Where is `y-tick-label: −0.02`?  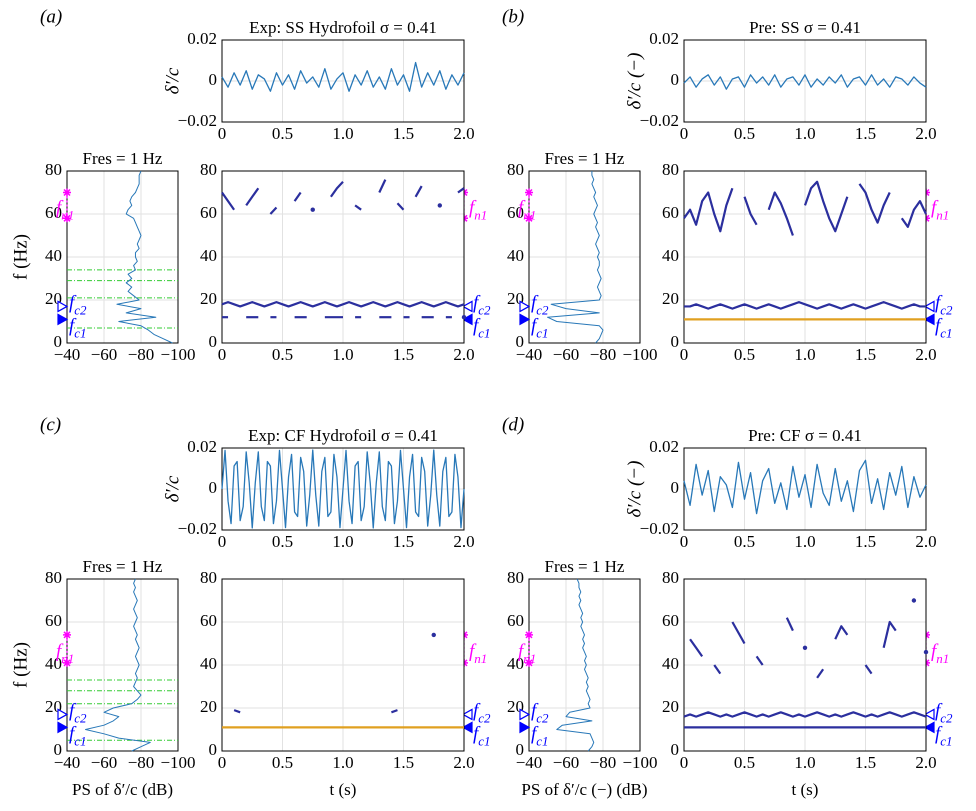 y-tick-label: −0.02 is located at coordinates (197, 120).